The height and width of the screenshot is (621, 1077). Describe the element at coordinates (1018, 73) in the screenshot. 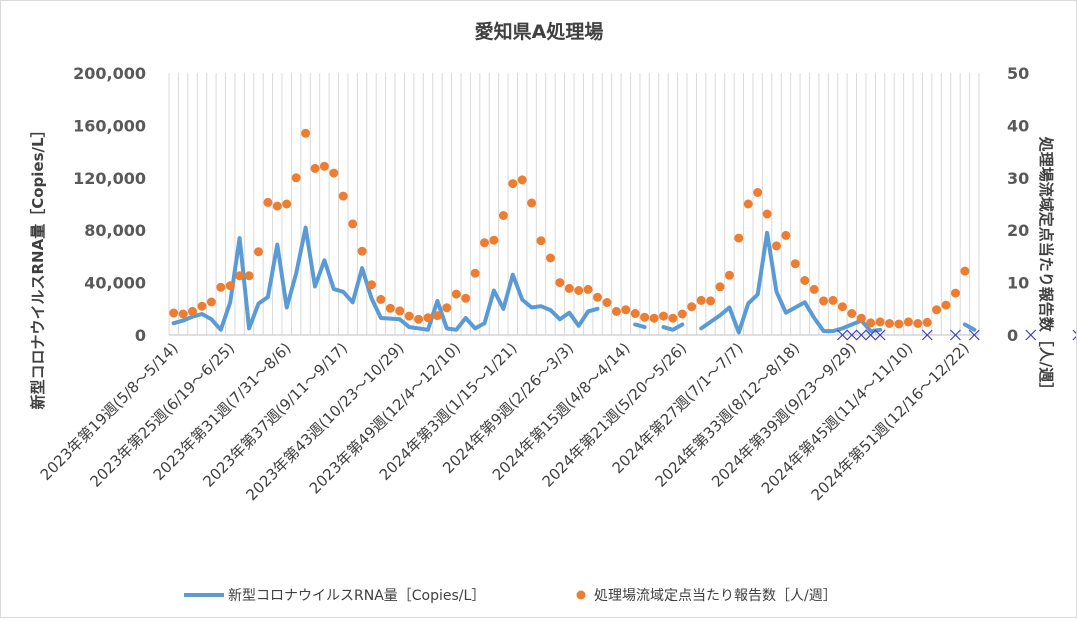

I see `y-right-tick-label: 50` at that location.